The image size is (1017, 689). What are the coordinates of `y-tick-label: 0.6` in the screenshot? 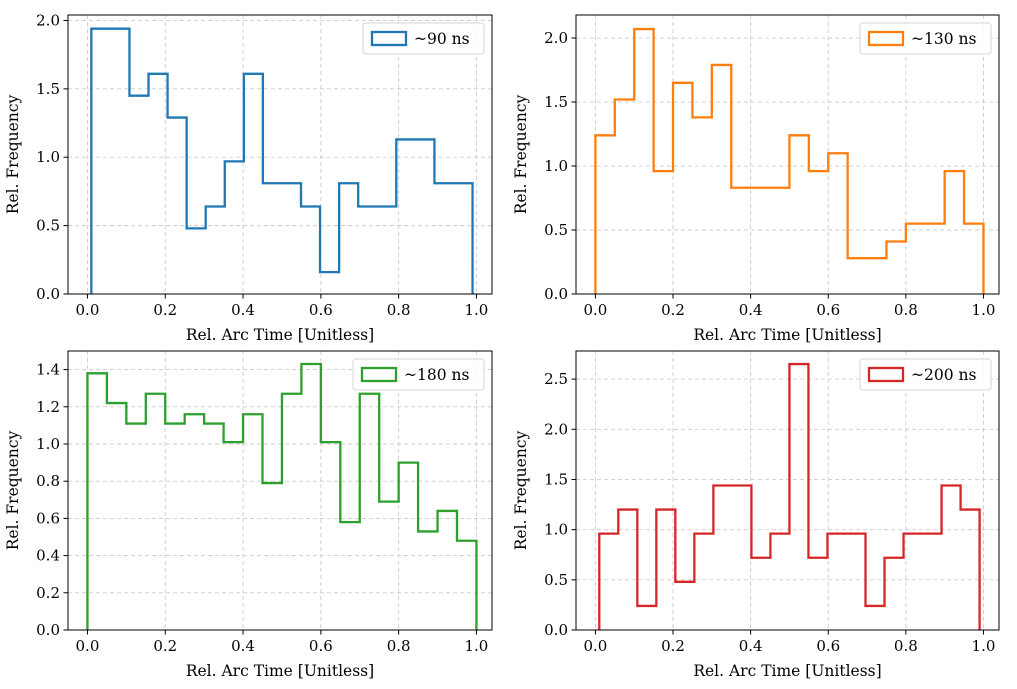 It's located at (48, 518).